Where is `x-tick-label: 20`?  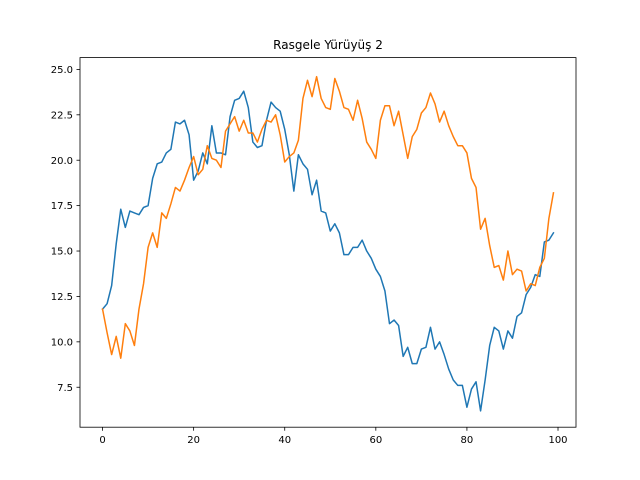
x-tick-label: 20 is located at coordinates (193, 440).